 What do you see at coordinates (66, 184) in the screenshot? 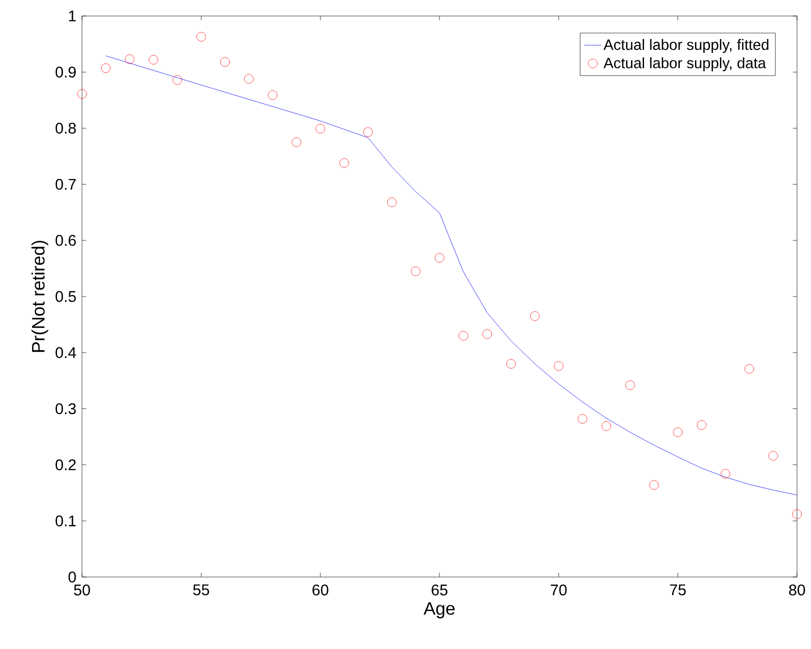
I see `y-tick-label: 0.7` at bounding box center [66, 184].